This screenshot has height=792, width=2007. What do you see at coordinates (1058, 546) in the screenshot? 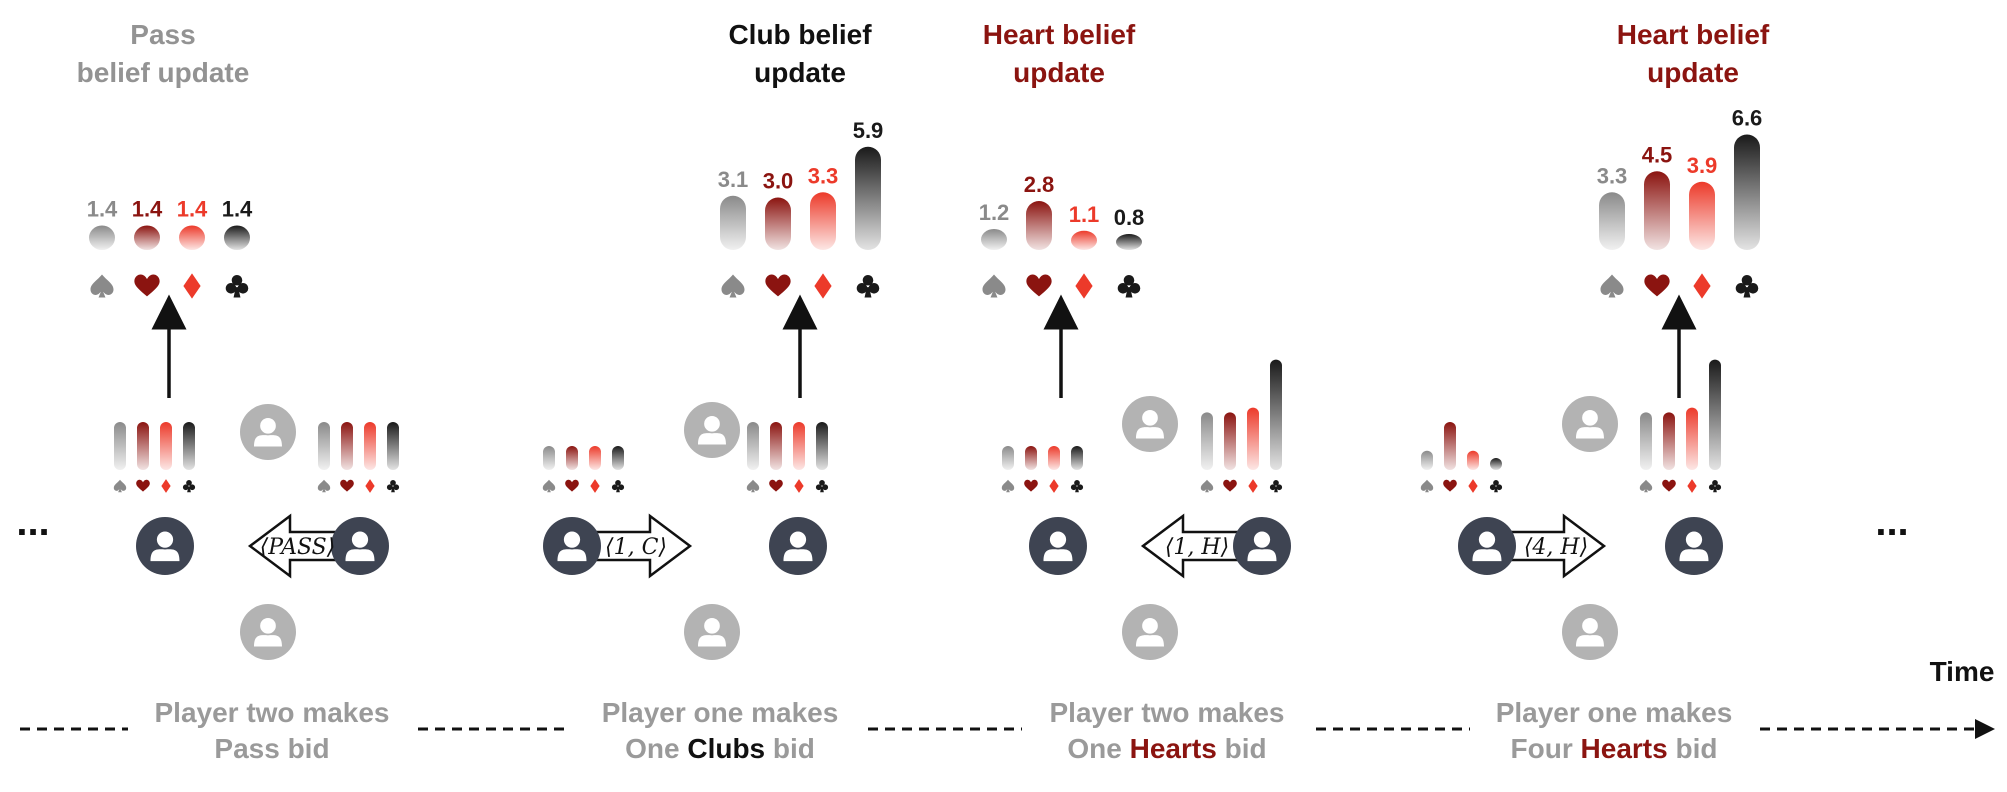
I see `player-left-icon` at bounding box center [1058, 546].